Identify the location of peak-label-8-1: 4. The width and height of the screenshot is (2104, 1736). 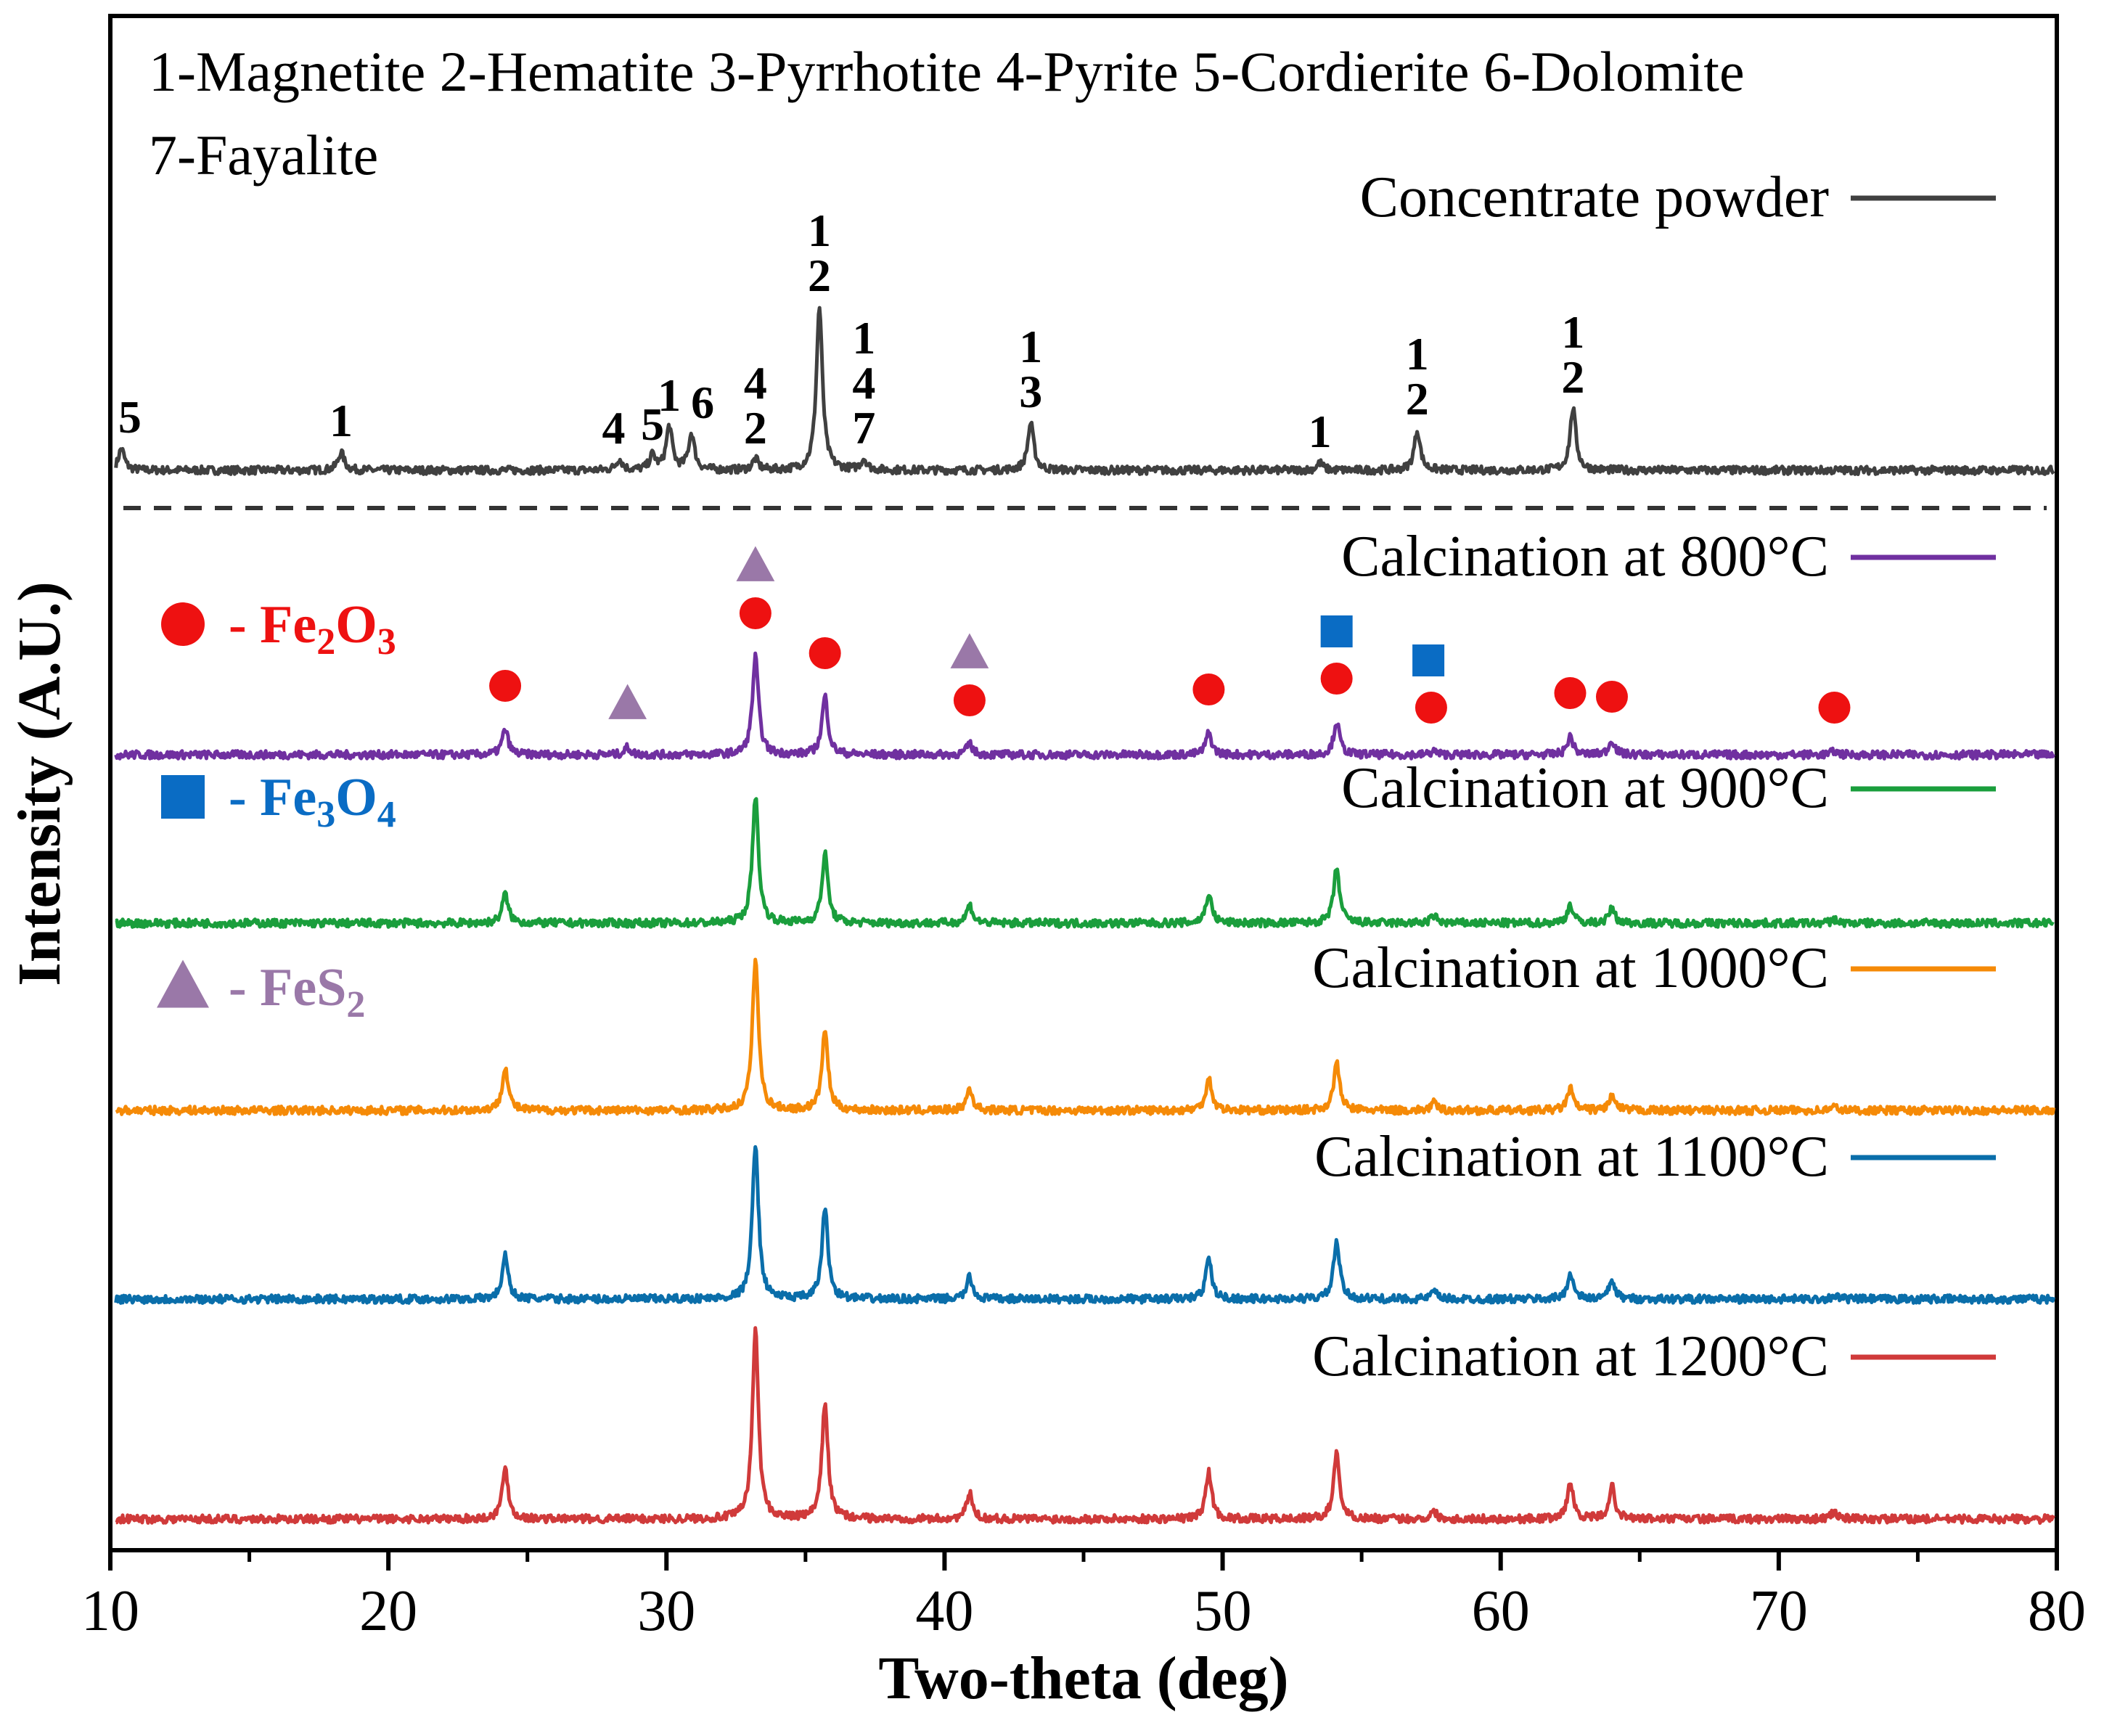
(864, 383).